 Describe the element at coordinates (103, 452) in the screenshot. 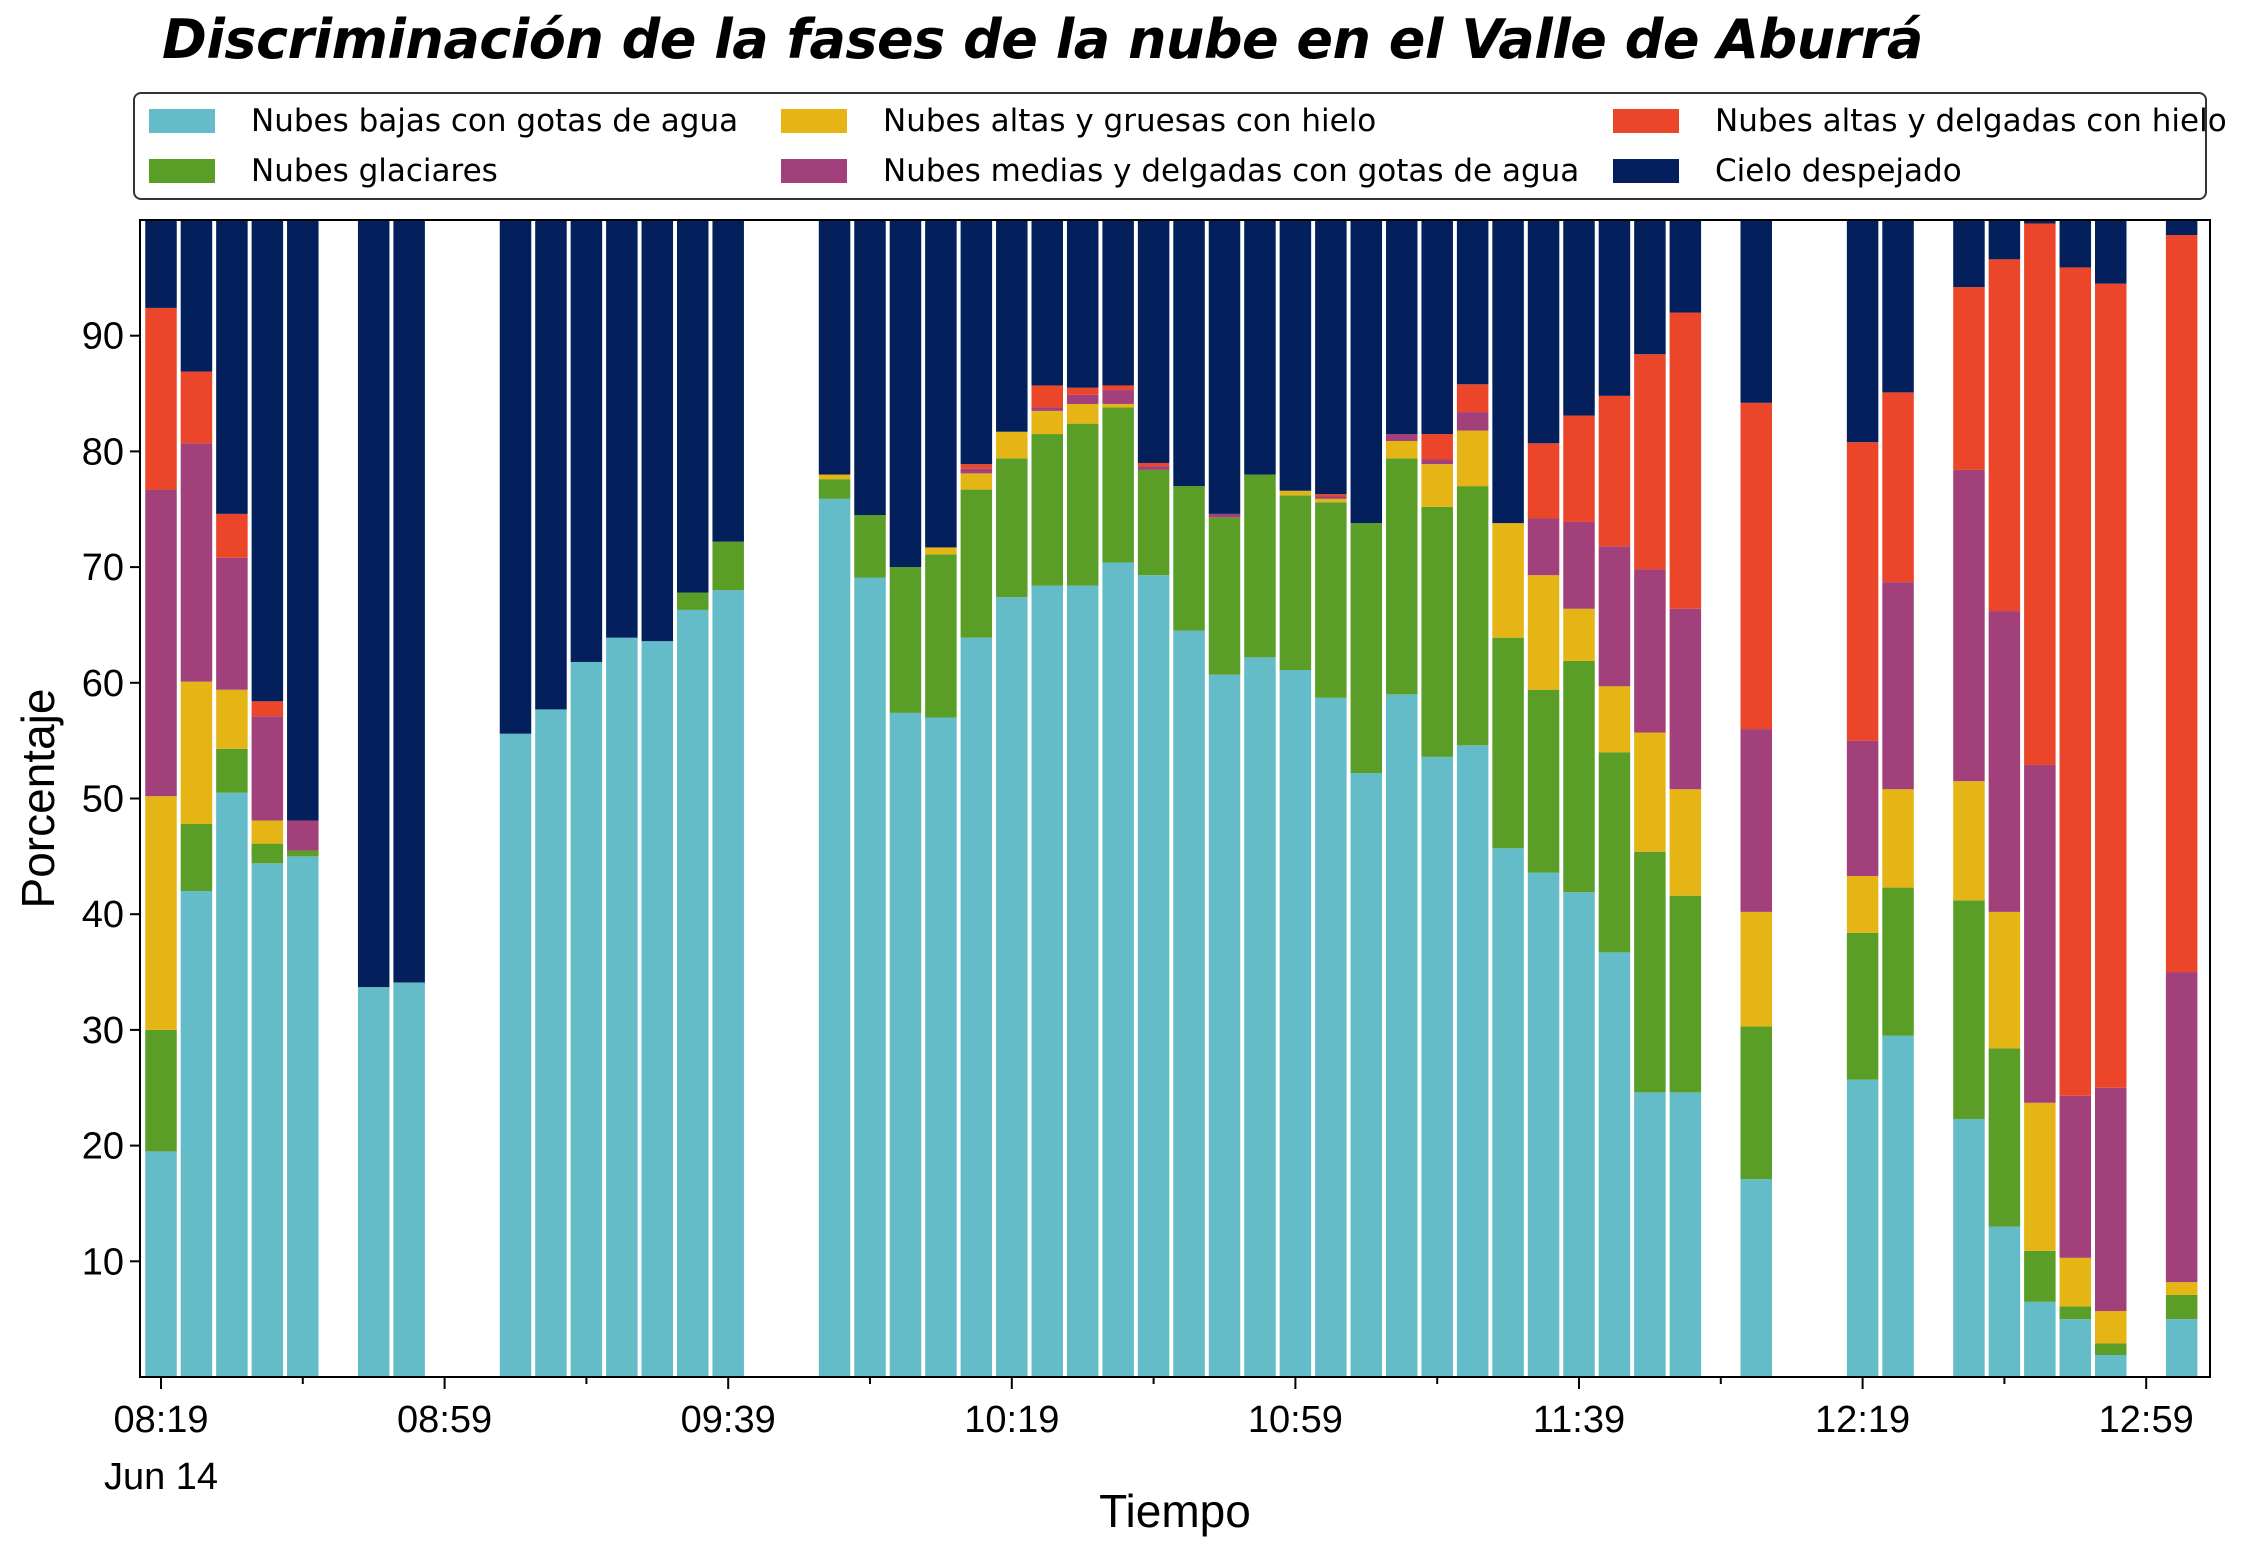

I see `y-tick-label: 80` at that location.